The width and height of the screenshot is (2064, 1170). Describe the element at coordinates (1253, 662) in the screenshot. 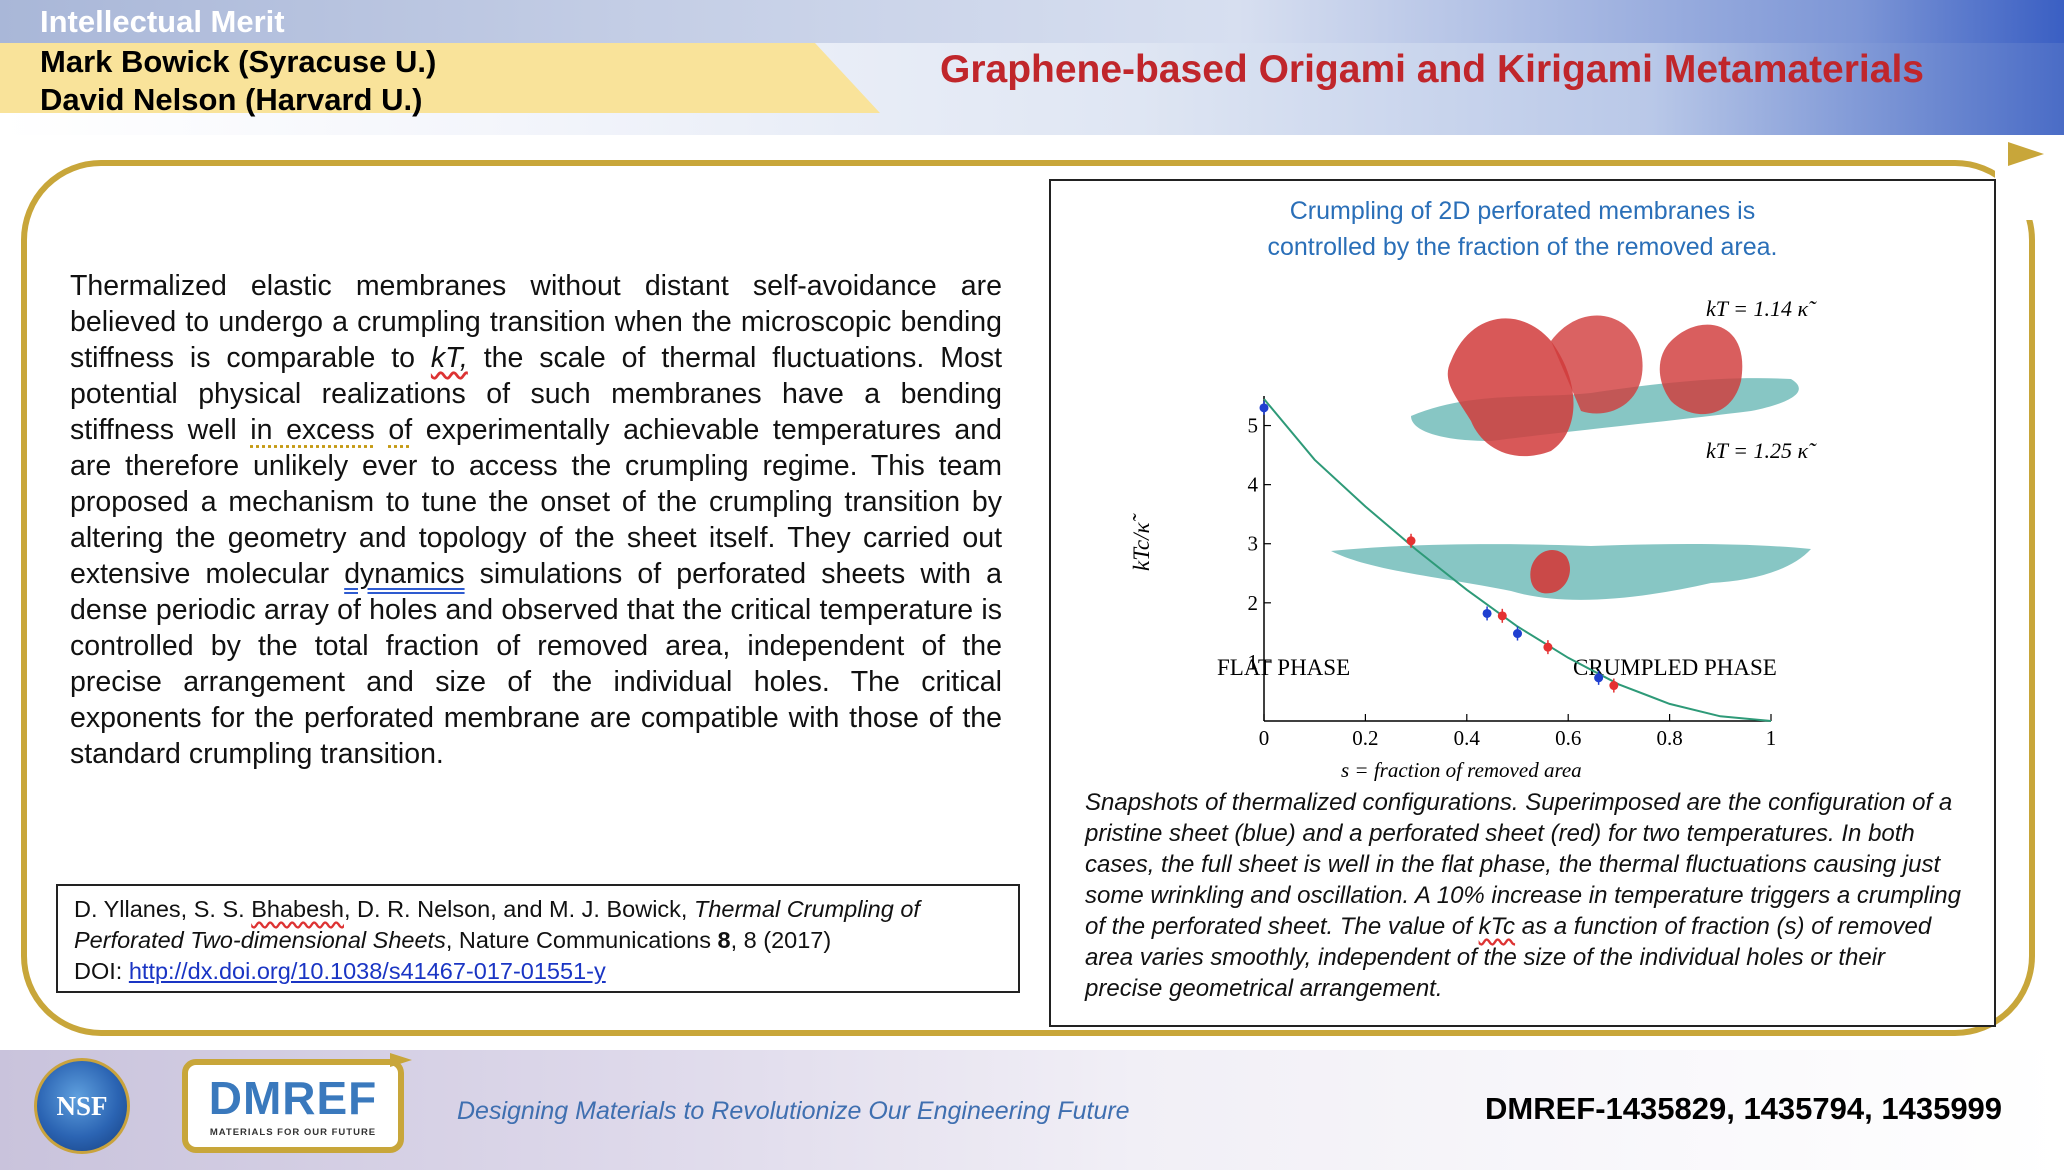

I see `y-tick-label: 1` at that location.